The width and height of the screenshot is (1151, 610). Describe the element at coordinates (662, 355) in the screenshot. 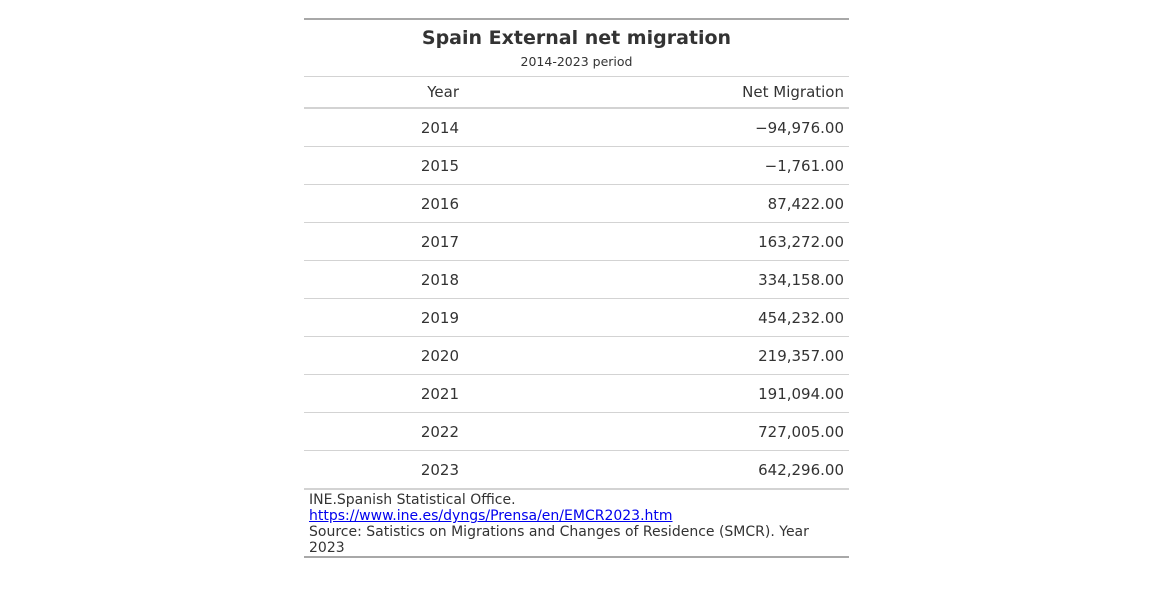

I see `net-migration-cell: 219,357.00` at that location.